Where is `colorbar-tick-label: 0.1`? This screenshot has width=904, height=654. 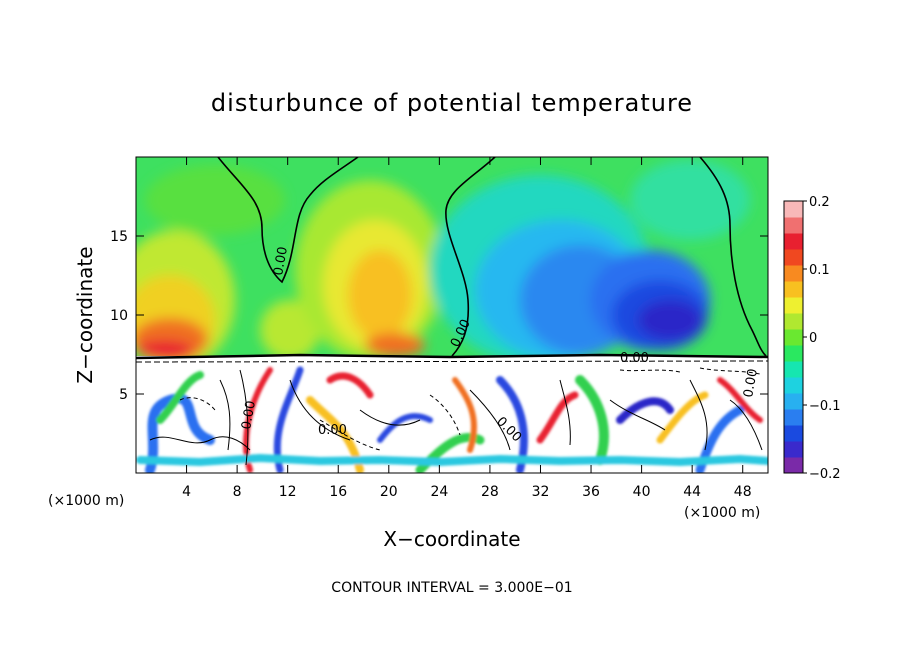
colorbar-tick-label: 0.1 is located at coordinates (819, 270).